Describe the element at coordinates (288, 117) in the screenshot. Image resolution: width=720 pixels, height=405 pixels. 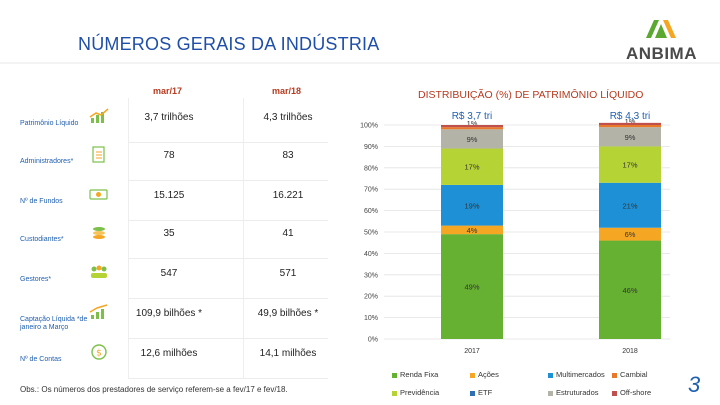
I see `value-mar18: 4,3 trilhões` at that location.